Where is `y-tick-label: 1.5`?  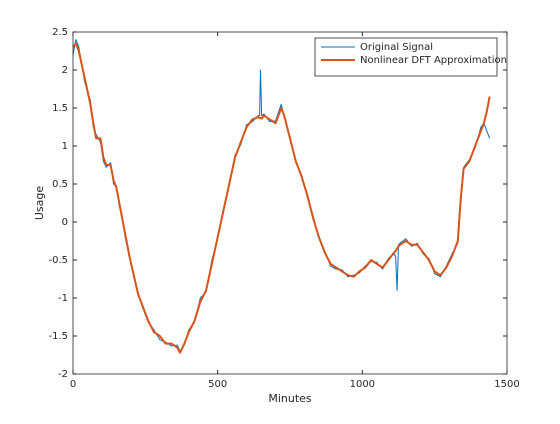
y-tick-label: 1.5 is located at coordinates (60, 108).